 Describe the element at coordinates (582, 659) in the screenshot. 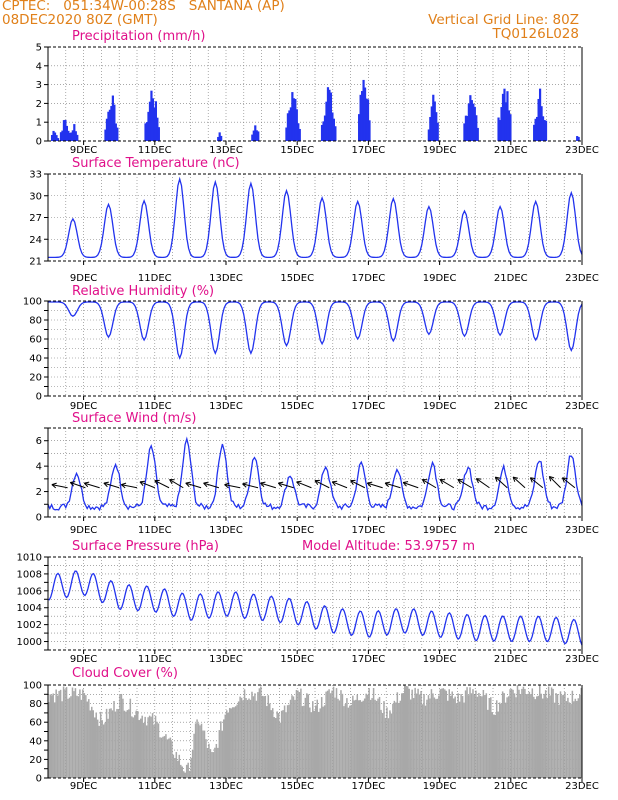

I see `x-tick-label: 23DEC` at that location.